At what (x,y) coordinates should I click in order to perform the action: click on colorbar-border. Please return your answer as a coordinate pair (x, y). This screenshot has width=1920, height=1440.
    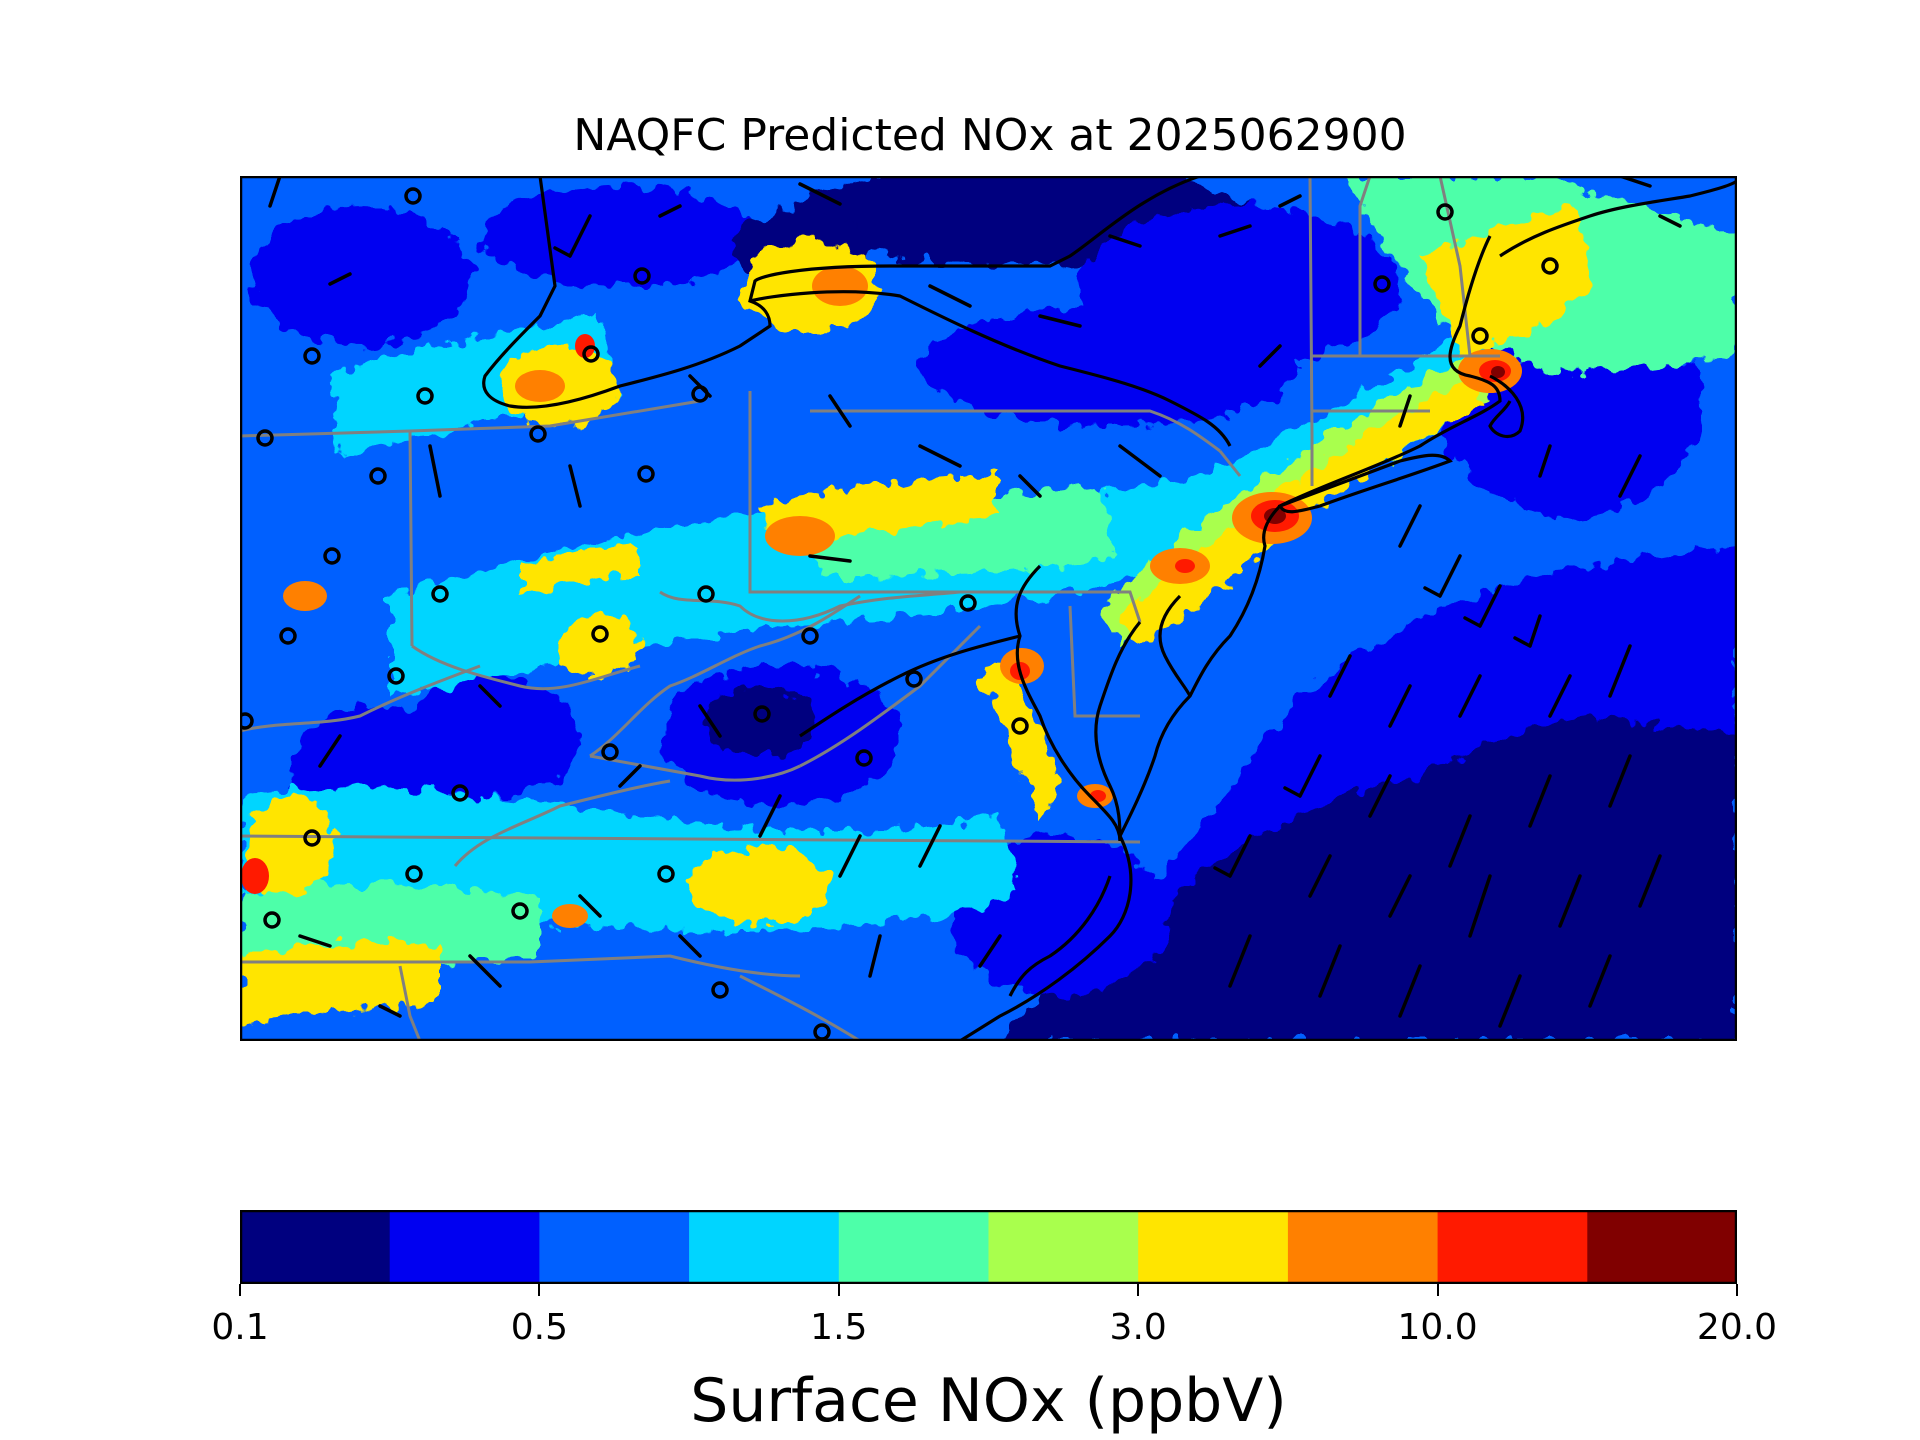
    Looking at the image, I should click on (988, 1247).